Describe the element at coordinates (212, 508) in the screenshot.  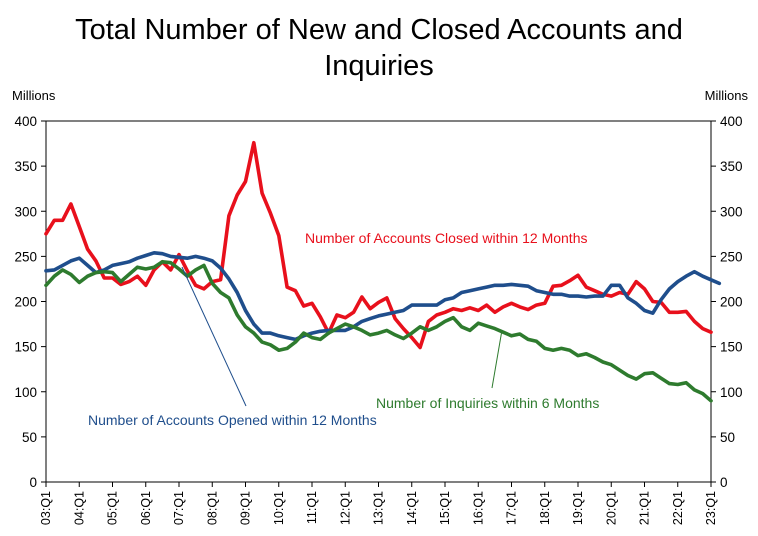
I see `x-tick-label: 08:Q1` at that location.